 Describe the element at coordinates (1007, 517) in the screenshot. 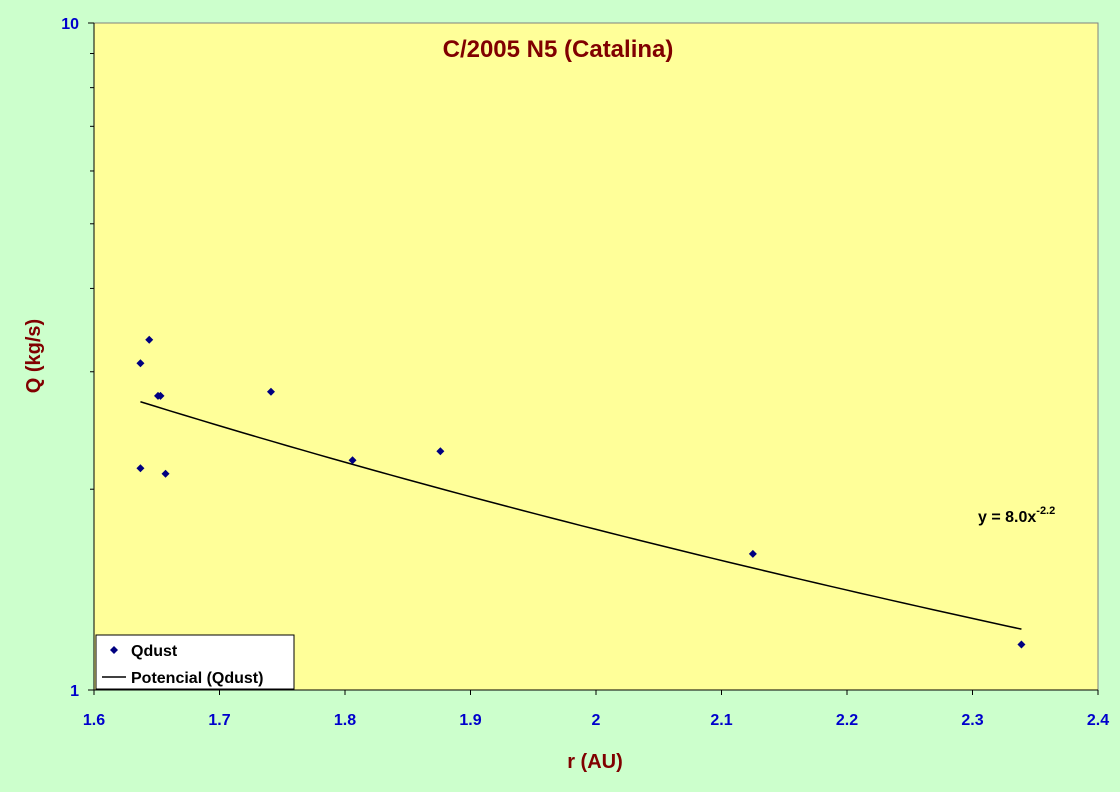

I see `trendline-equation-base: y = 8.0x` at that location.